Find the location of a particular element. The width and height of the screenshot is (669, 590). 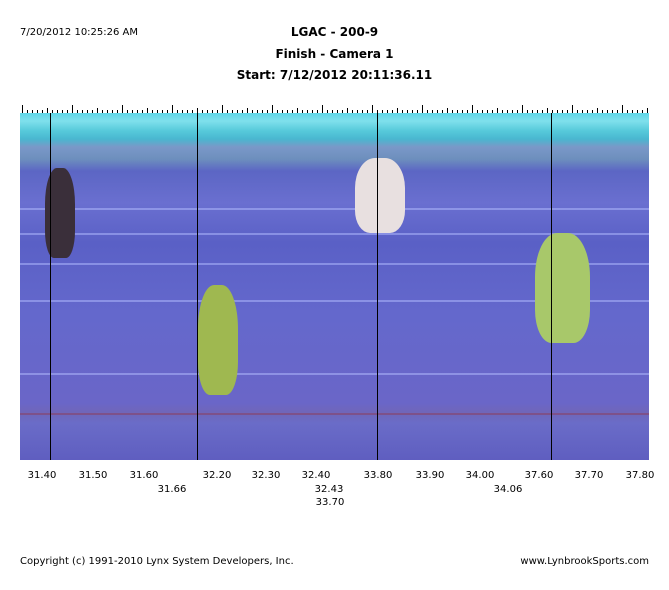

finish-time-label: 31.66 is located at coordinates (172, 489).